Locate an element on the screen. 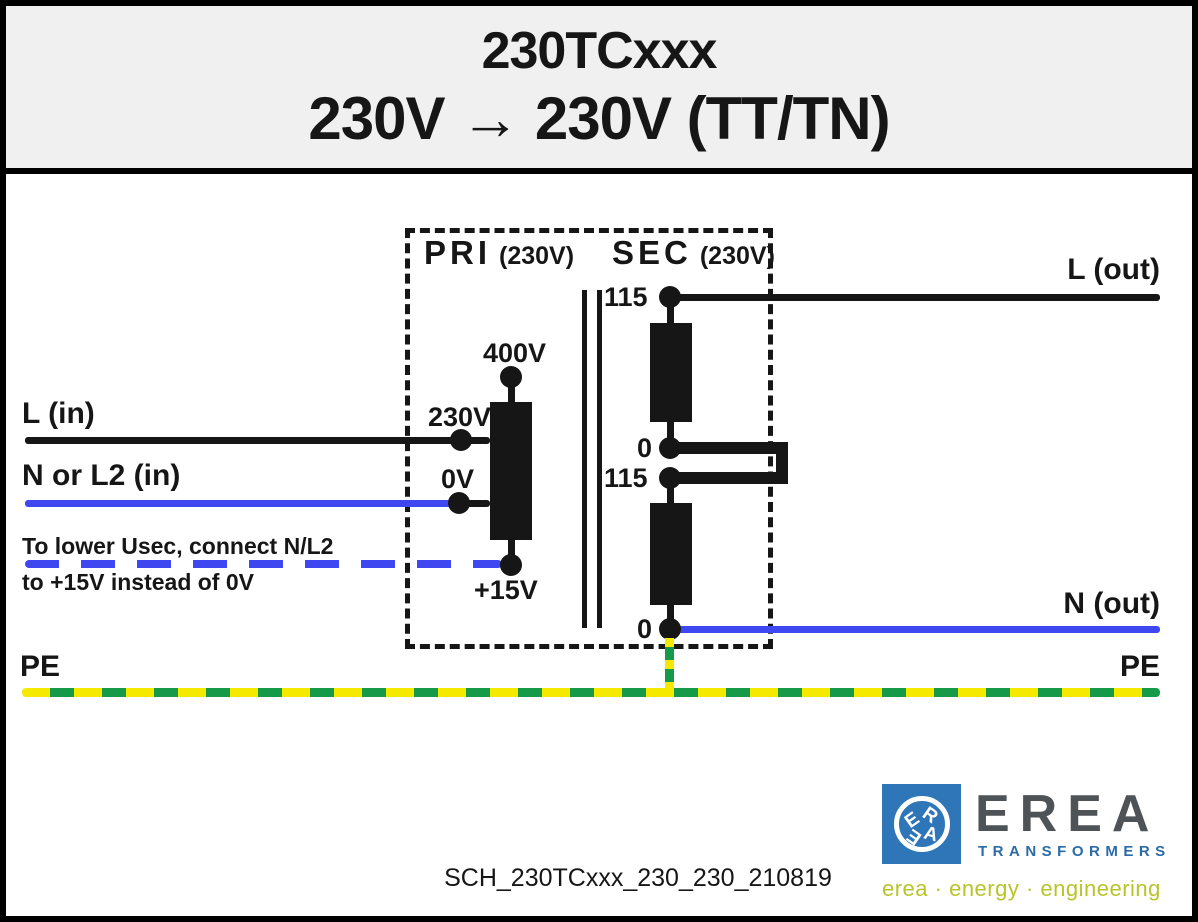  pe-right-label: PE is located at coordinates (1139, 666).